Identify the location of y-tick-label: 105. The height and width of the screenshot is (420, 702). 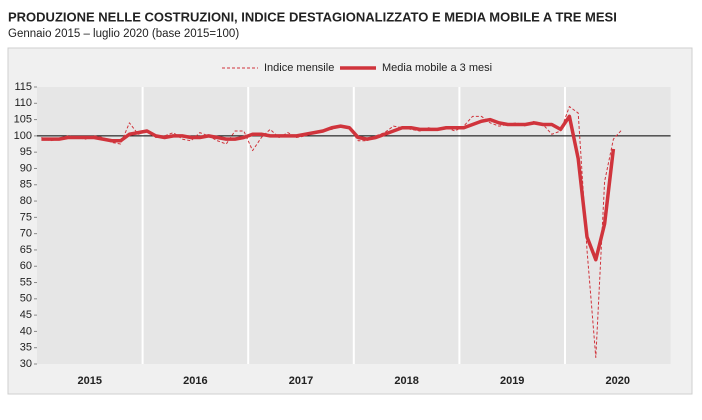
(23, 119).